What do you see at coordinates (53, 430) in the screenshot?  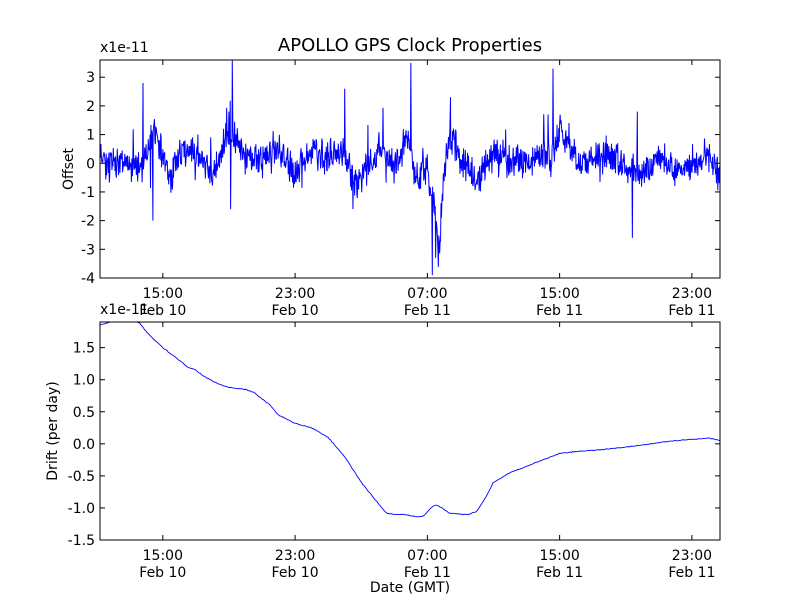 I see `y-axis-label: Drift (per day)` at bounding box center [53, 430].